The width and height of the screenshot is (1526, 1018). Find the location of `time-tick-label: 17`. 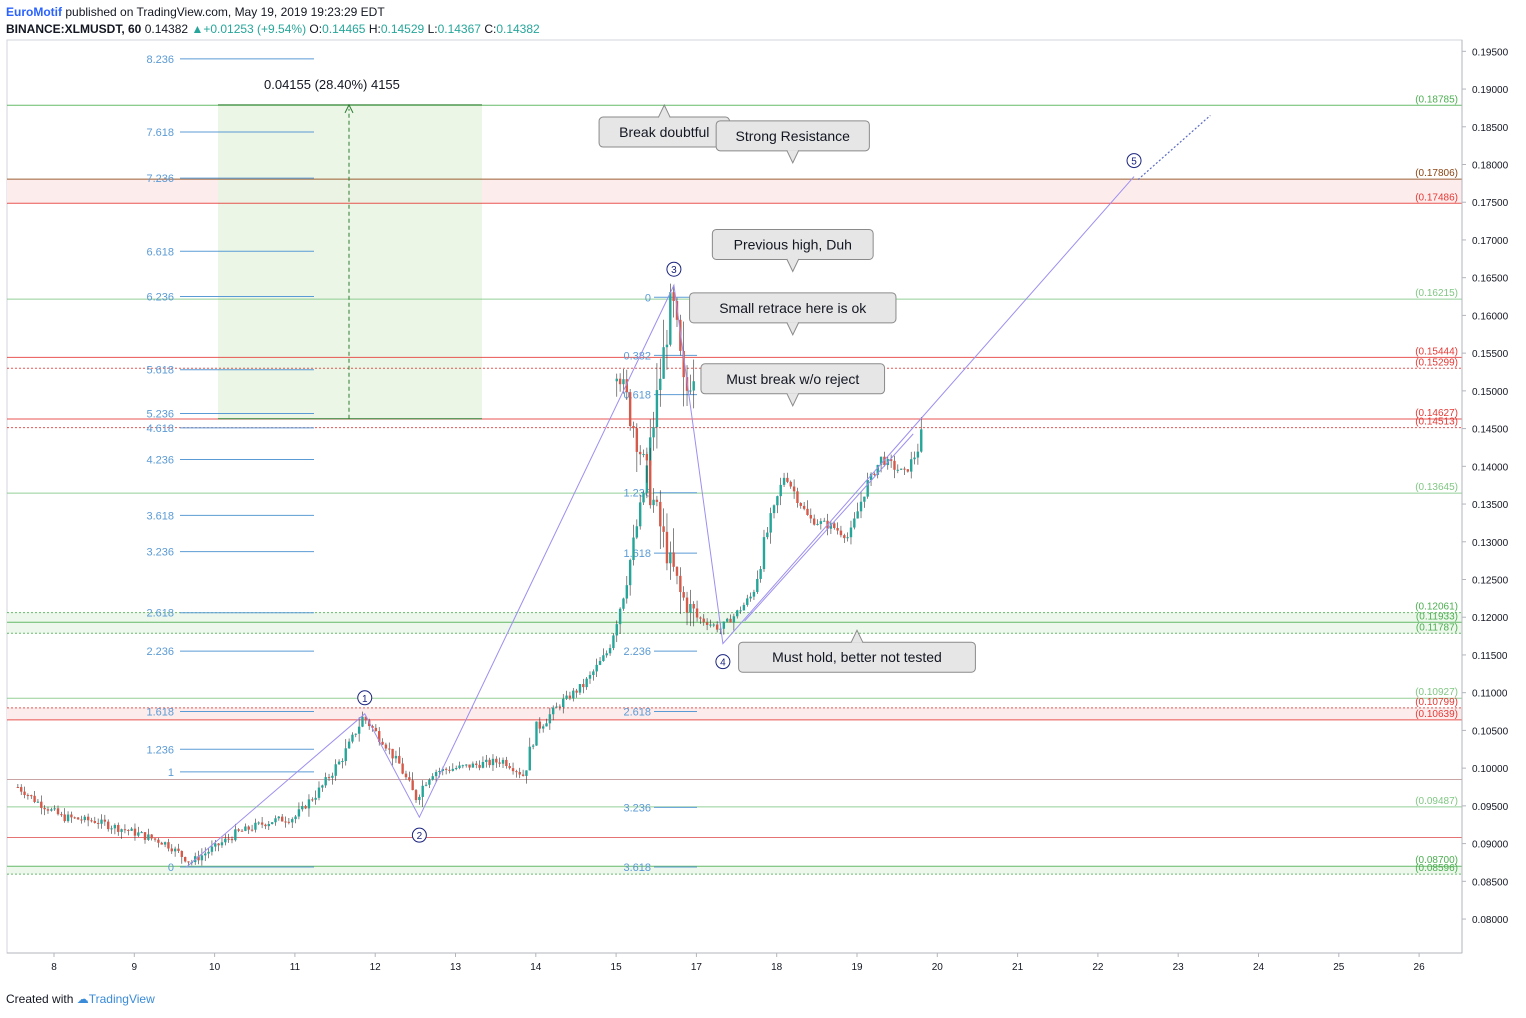

time-tick-label: 17 is located at coordinates (697, 967).